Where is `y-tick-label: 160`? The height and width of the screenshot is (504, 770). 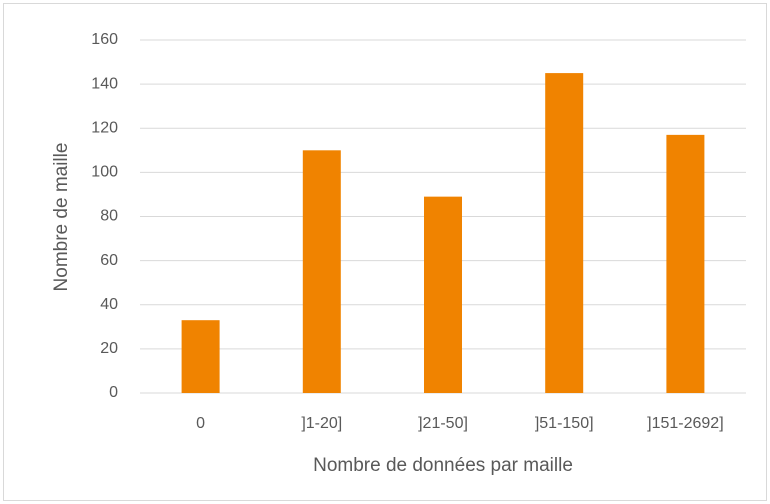 y-tick-label: 160 is located at coordinates (104, 39).